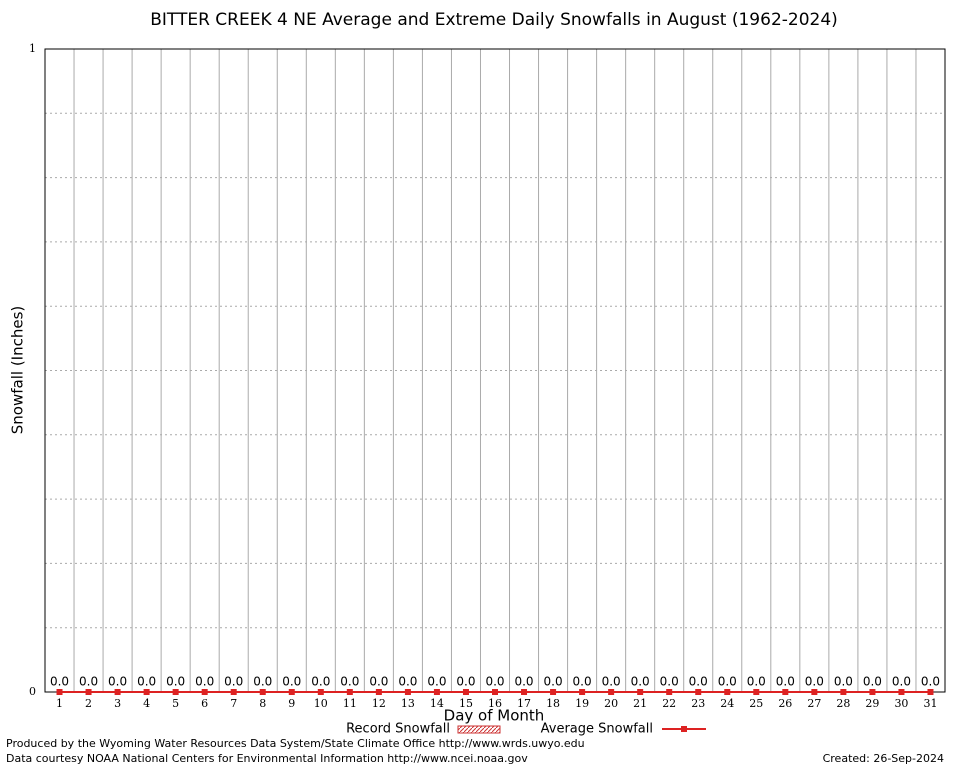  What do you see at coordinates (756, 703) in the screenshot?
I see `x-tick-label: 25` at bounding box center [756, 703].